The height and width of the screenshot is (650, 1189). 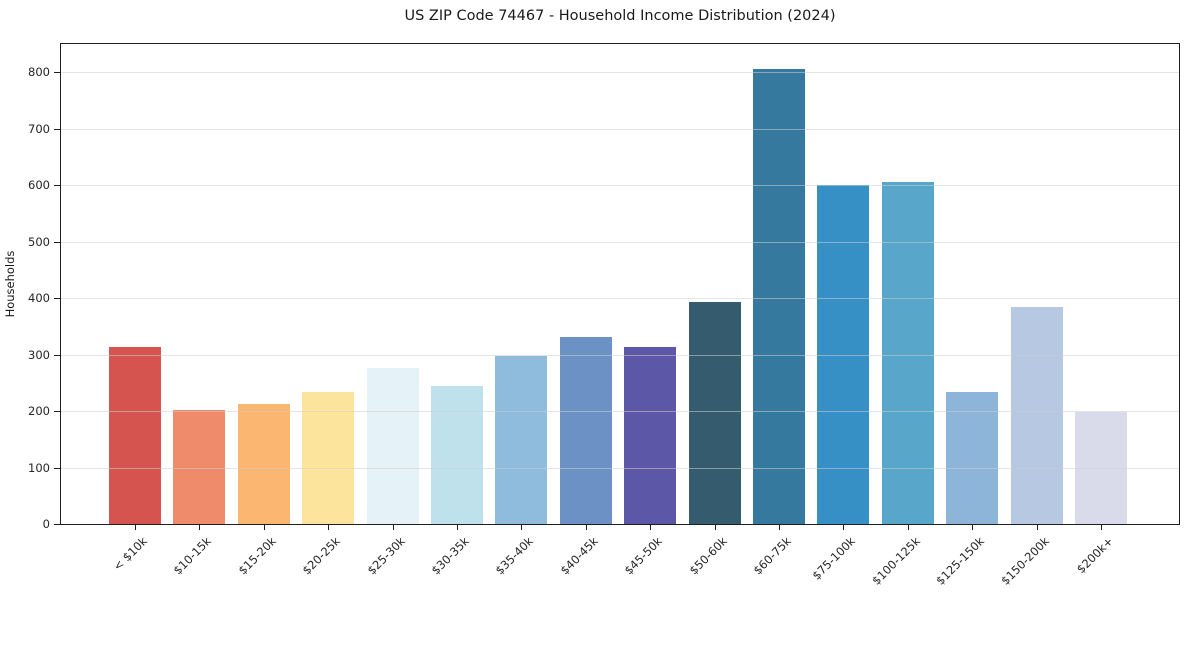 I want to click on x-tick-label: $35-40k, so click(x=514, y=556).